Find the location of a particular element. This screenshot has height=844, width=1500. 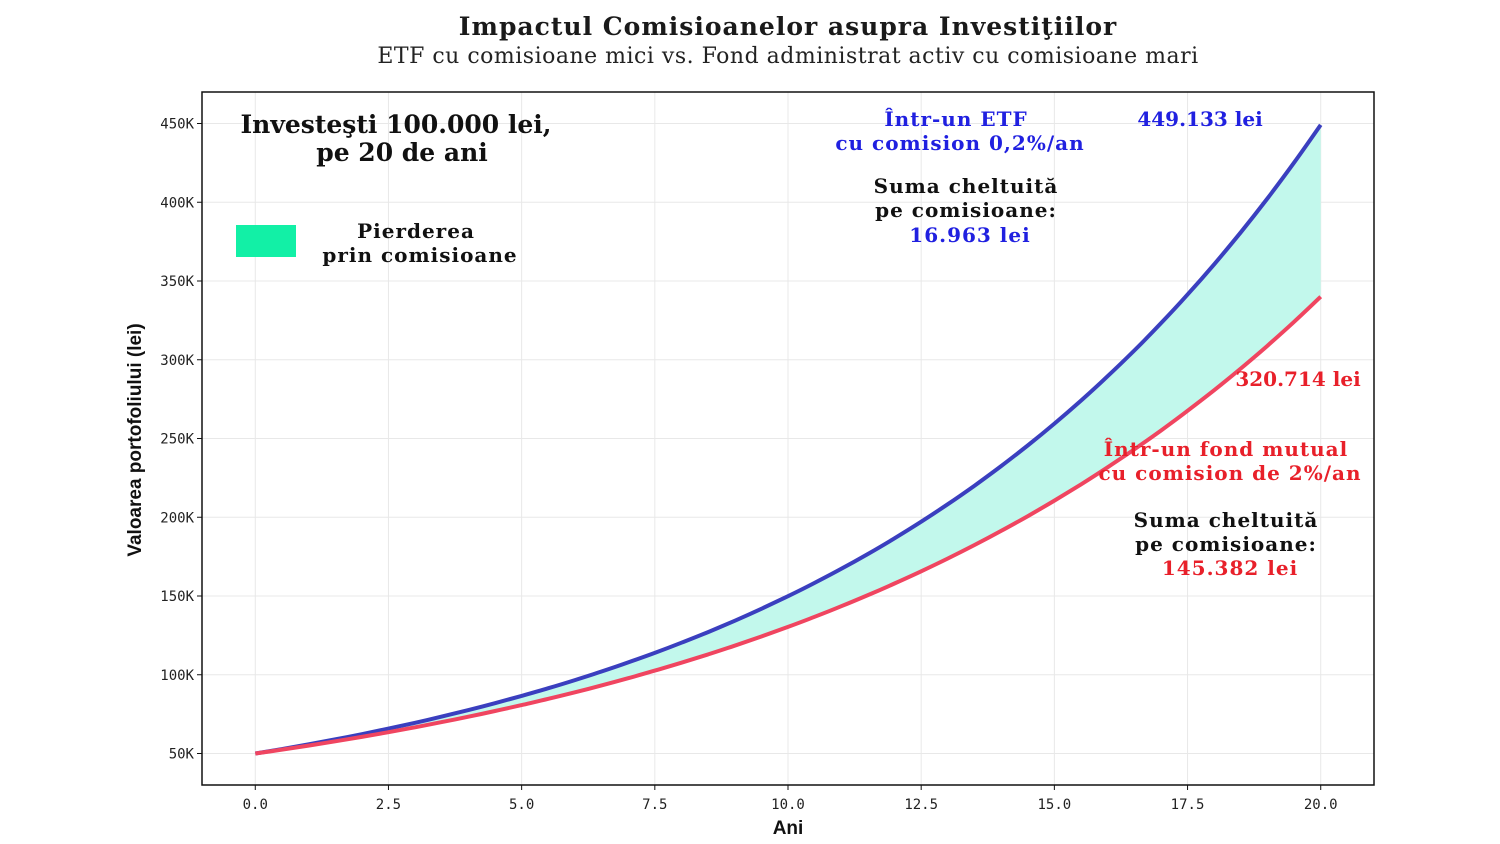

x-axis-title: Ani is located at coordinates (788, 828).